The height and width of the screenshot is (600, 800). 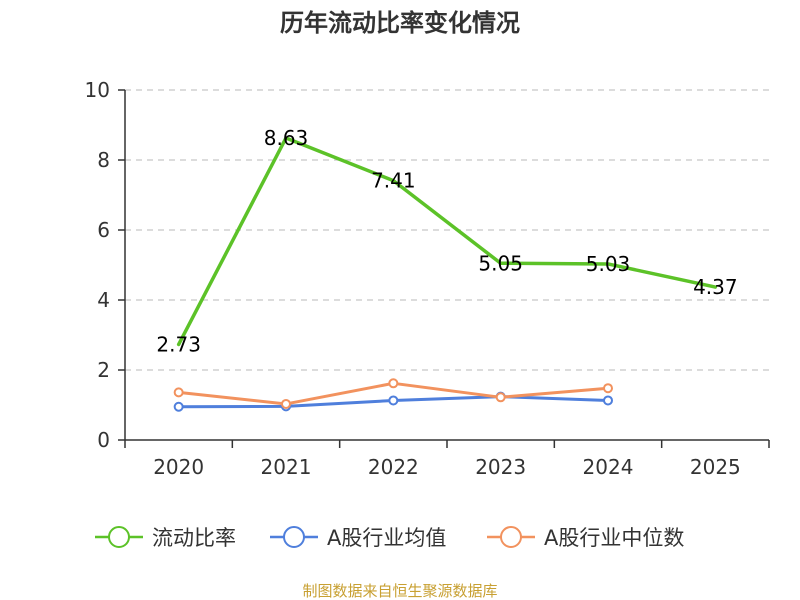 I want to click on y-tick-label: 8, so click(x=103, y=160).